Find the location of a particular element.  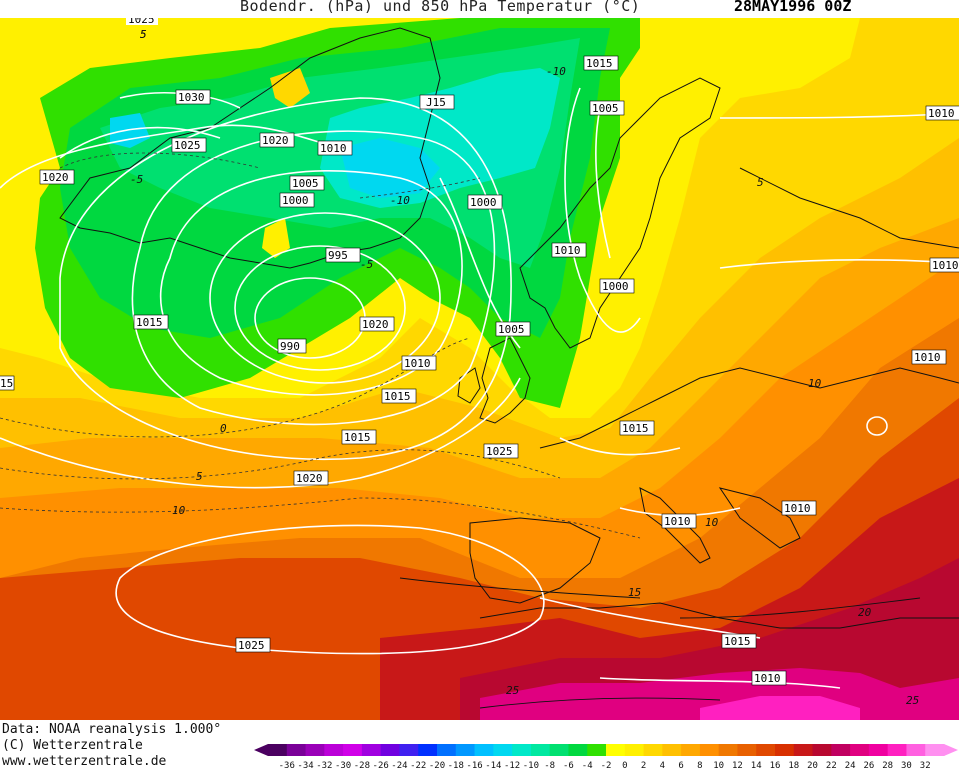

legend-tick-label: -18 is located at coordinates (456, 765).